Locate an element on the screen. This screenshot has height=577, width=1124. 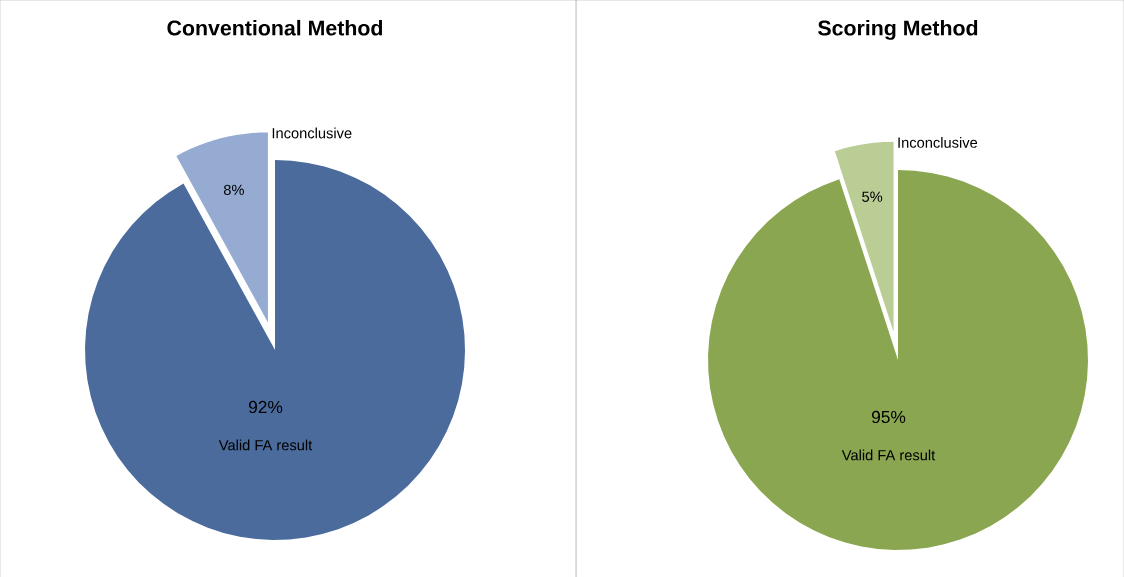
chart-title: Conventional Method is located at coordinates (275, 27).